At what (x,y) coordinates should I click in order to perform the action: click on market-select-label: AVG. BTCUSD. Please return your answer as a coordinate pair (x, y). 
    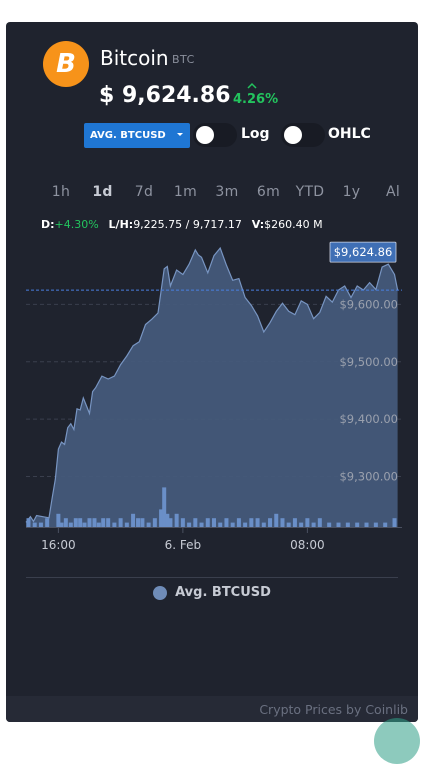
    Looking at the image, I should click on (128, 135).